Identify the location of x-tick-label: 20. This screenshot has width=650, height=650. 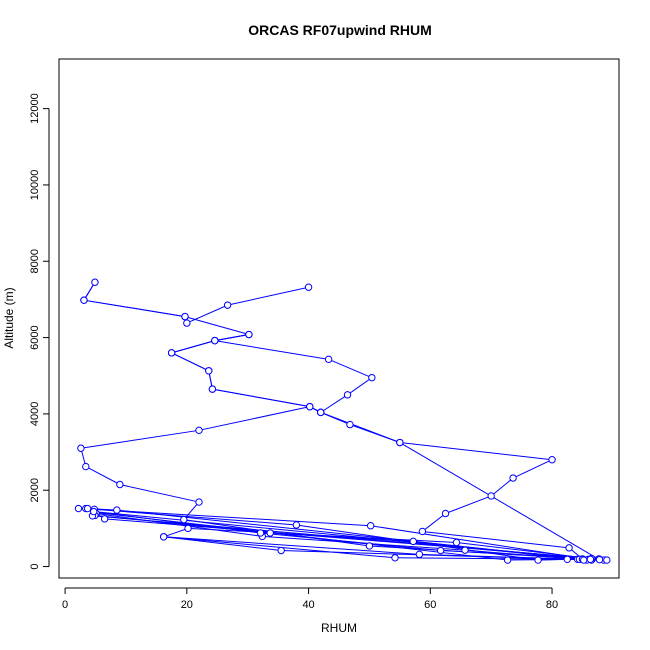
(187, 605).